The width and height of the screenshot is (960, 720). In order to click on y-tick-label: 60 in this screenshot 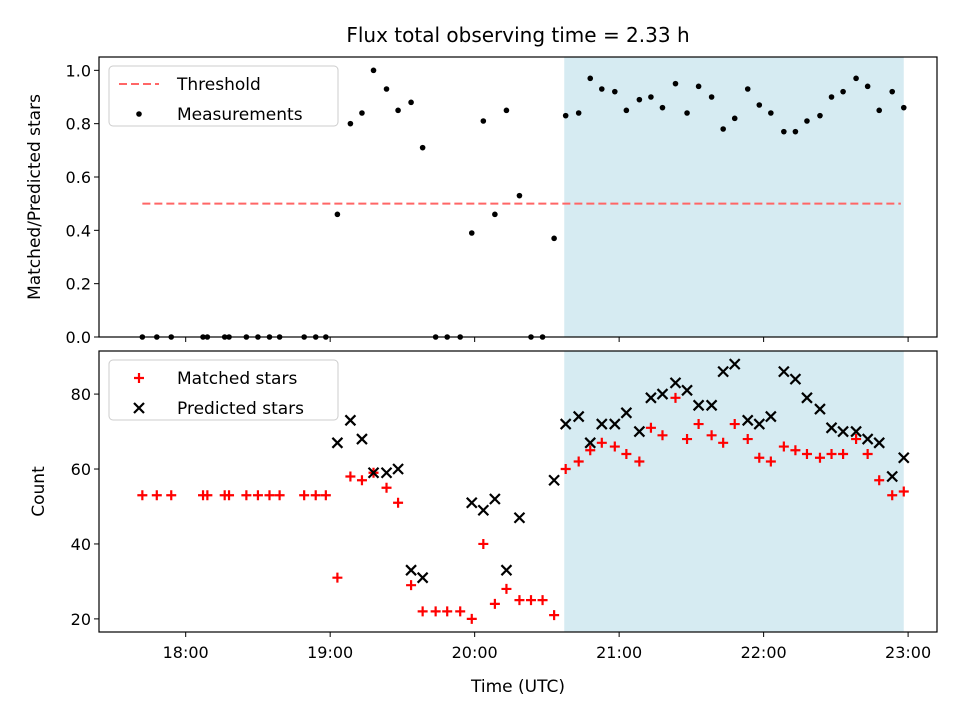, I will do `click(81, 469)`.